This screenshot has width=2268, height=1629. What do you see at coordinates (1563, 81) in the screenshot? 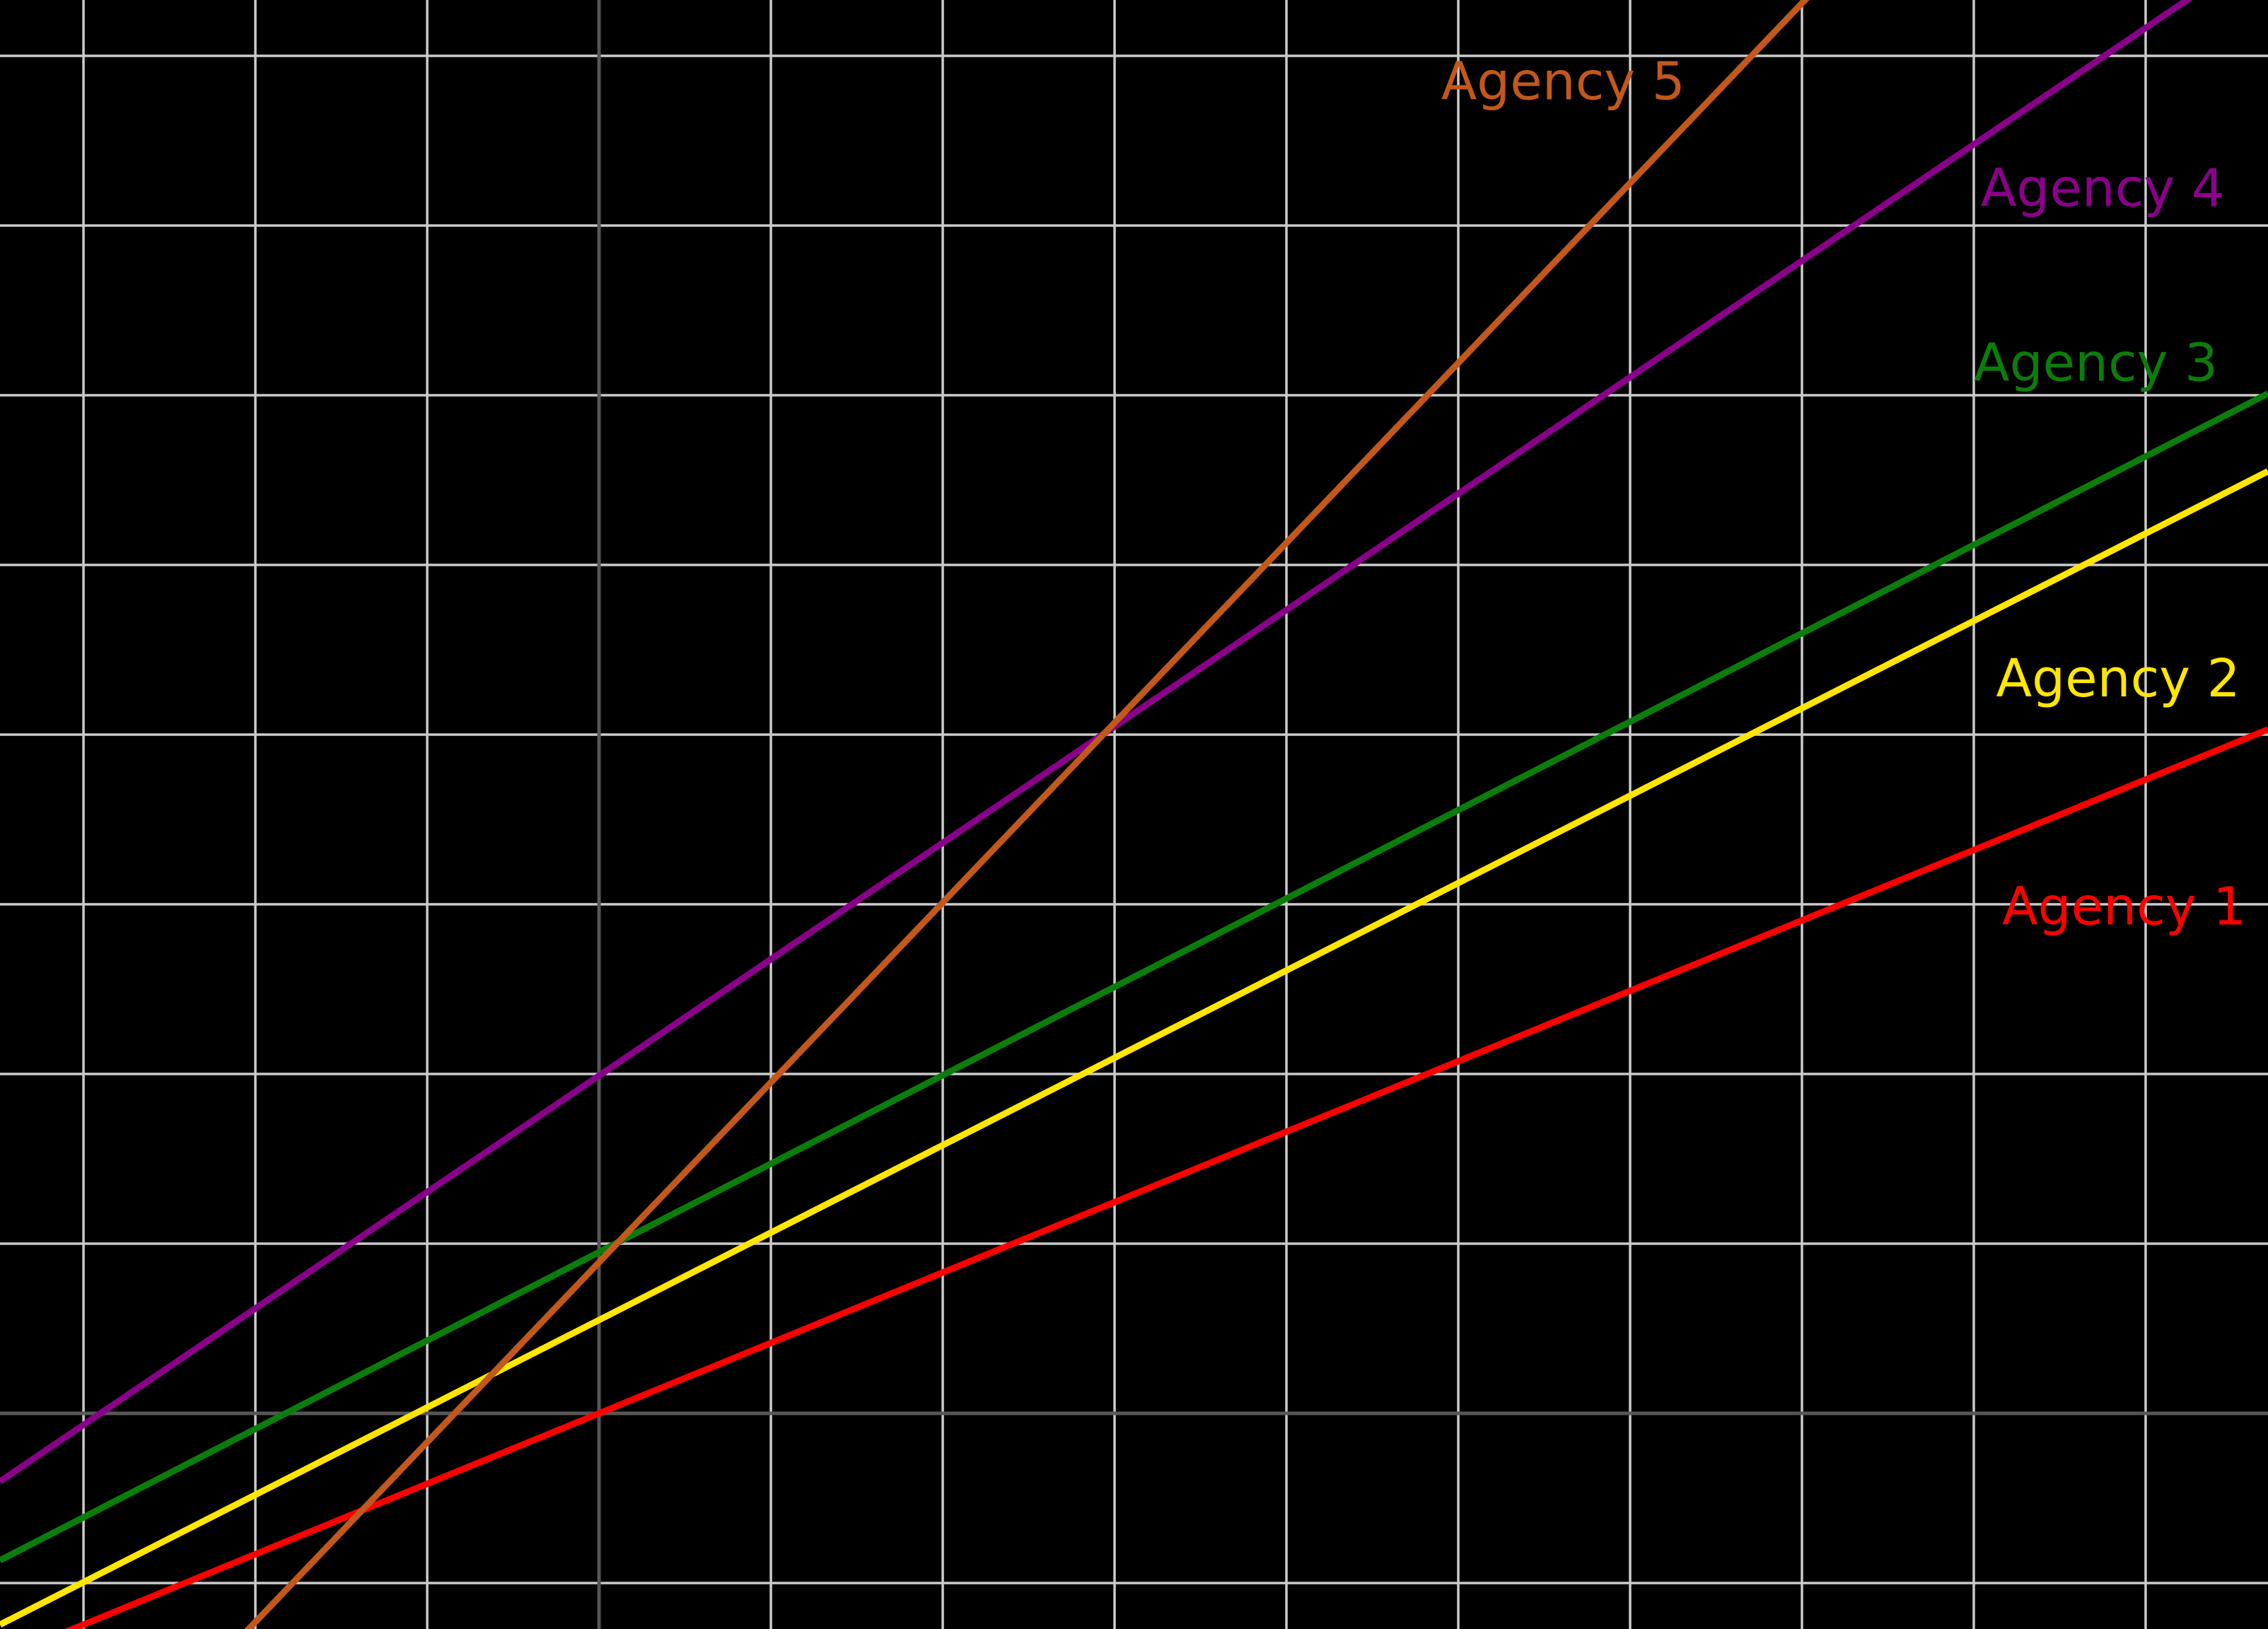
I see `agency-5-label: Agency 5` at bounding box center [1563, 81].